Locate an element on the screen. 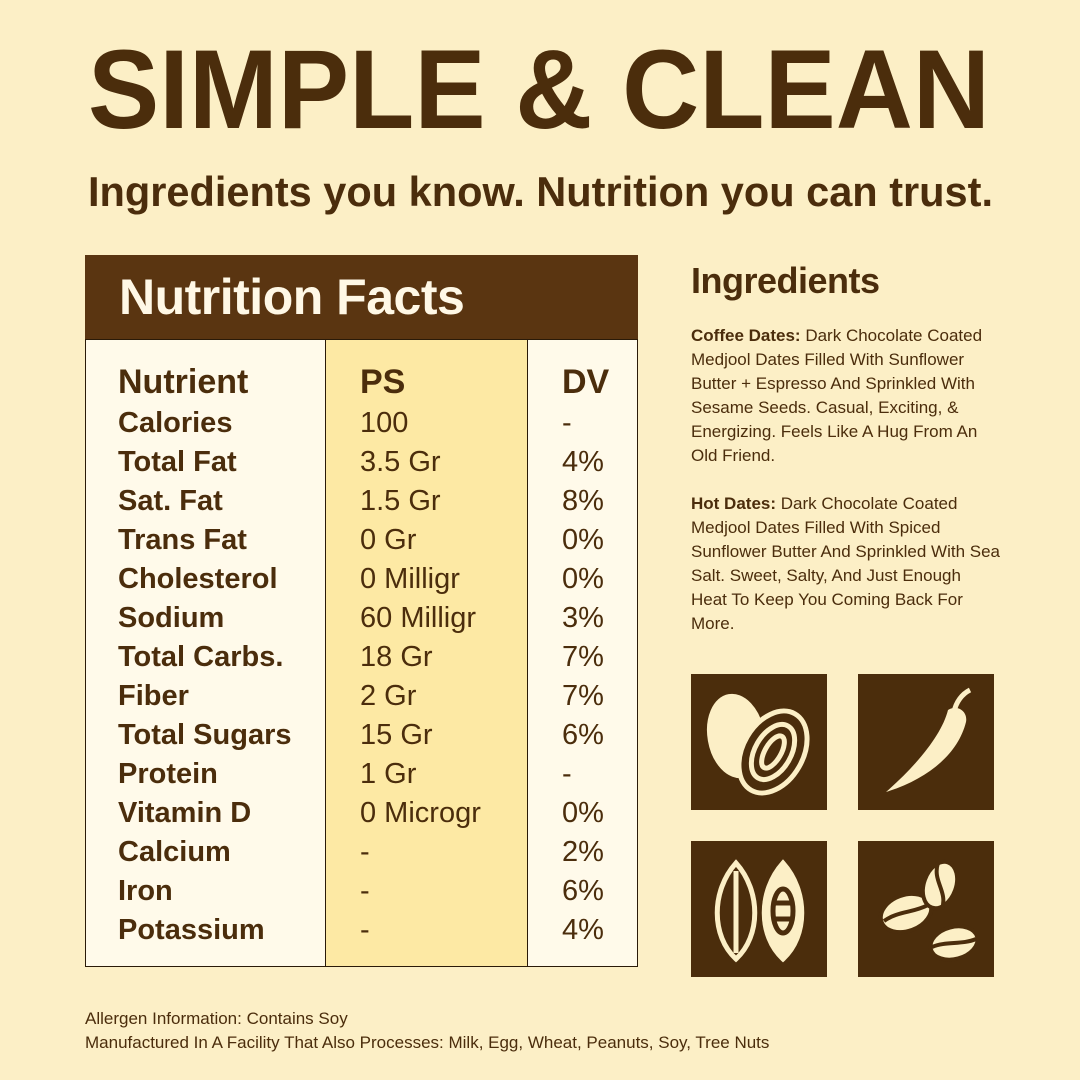 The height and width of the screenshot is (1080, 1080). nutrient-row: Vitamin D 0 Microgr 0% is located at coordinates (361, 813).